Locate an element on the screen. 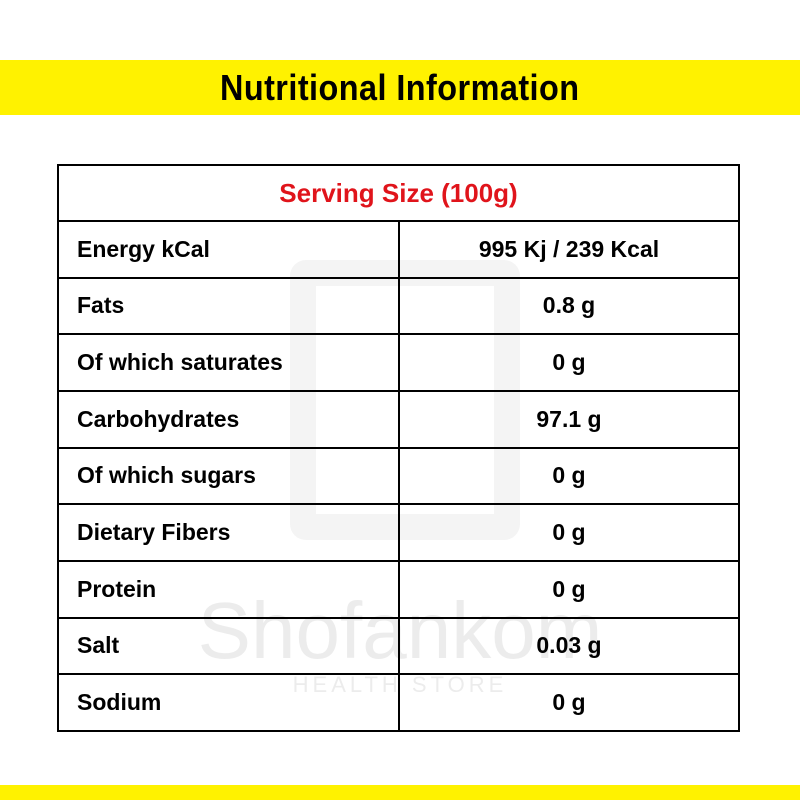 The image size is (800, 800). nutrient-amount: 995 Kj / 239 Kcal is located at coordinates (569, 249).